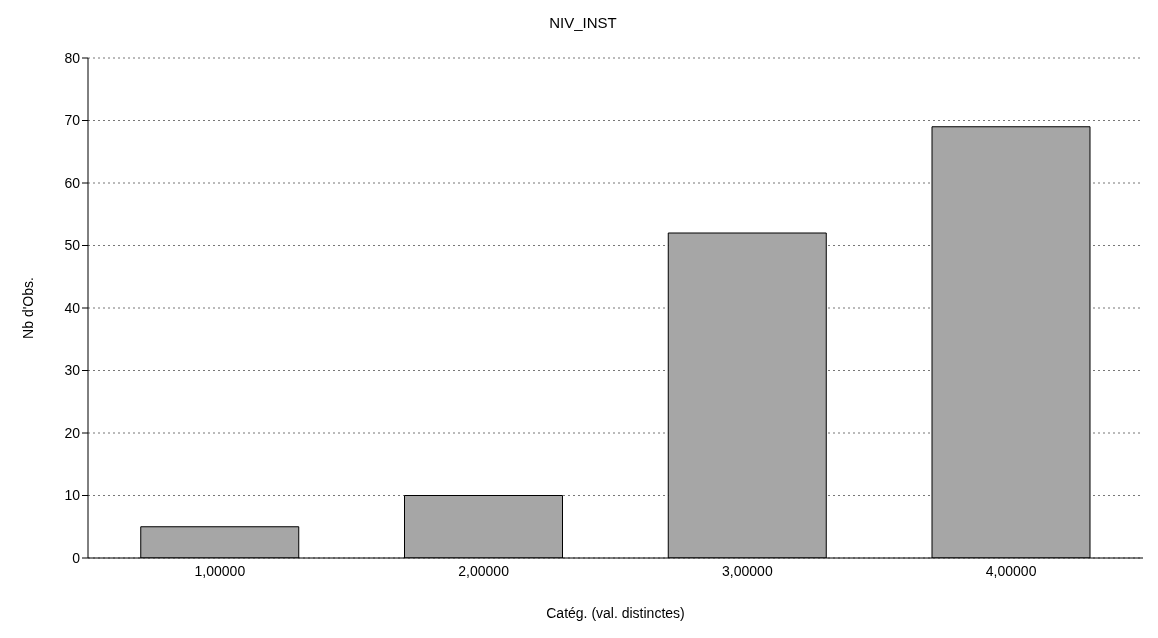 This screenshot has width=1158, height=638. I want to click on y-tick-label: 0, so click(76, 557).